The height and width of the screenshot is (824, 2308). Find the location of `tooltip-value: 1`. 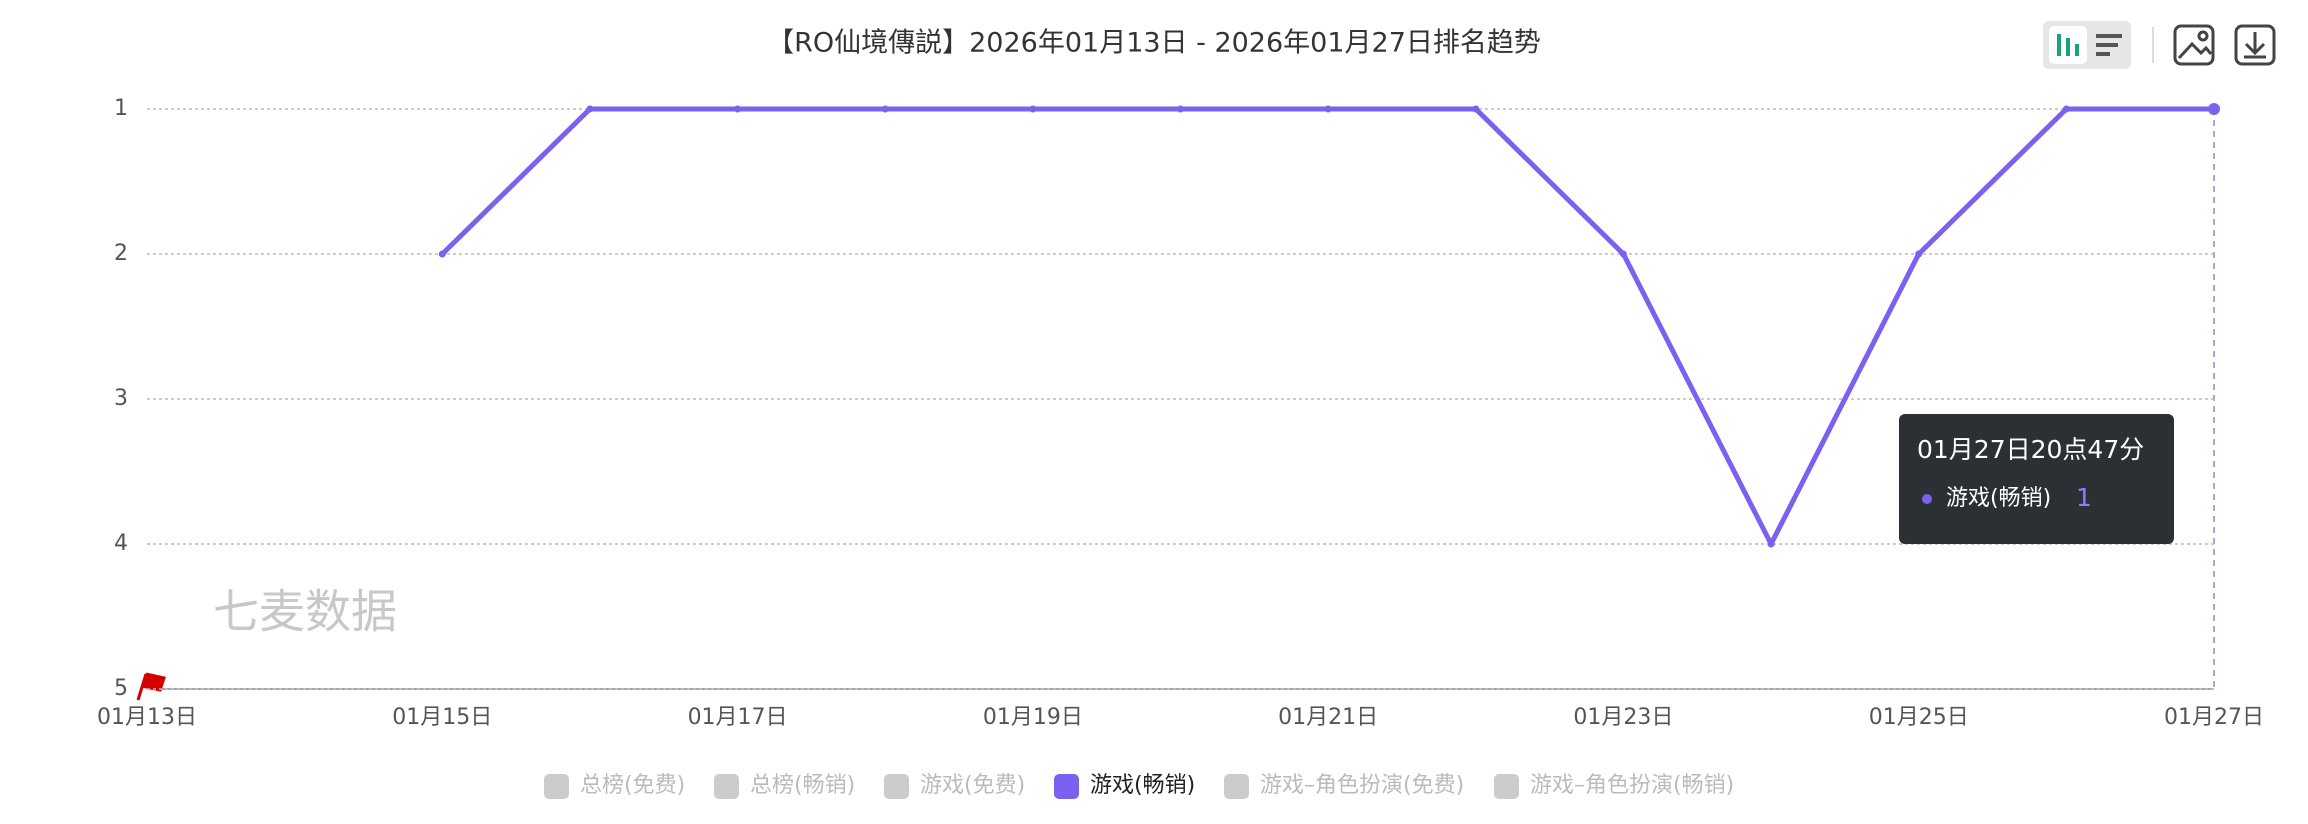

tooltip-value: 1 is located at coordinates (2084, 497).